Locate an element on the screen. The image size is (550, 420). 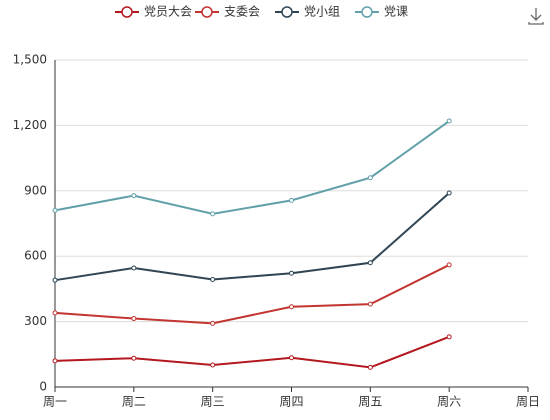
y-tick-label: 1,200 is located at coordinates (30, 125).